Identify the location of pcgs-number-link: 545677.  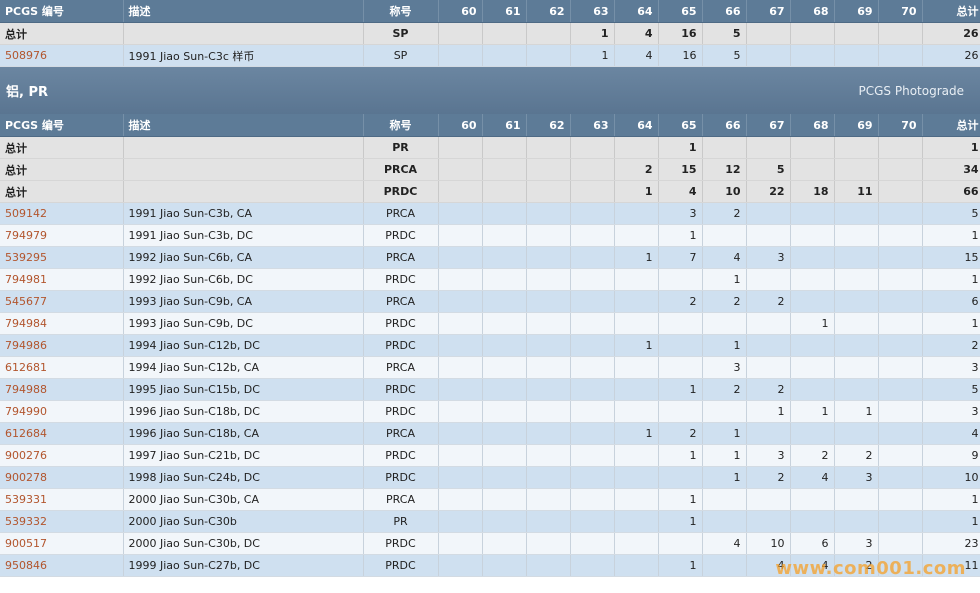
(26, 301).